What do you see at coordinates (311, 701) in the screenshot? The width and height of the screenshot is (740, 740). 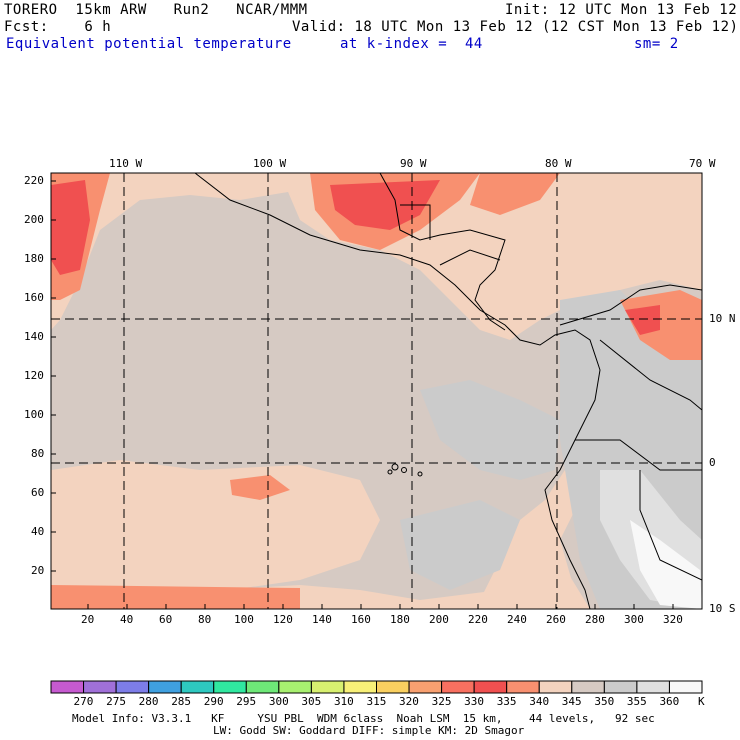 I see `colorbar-label: 305` at bounding box center [311, 701].